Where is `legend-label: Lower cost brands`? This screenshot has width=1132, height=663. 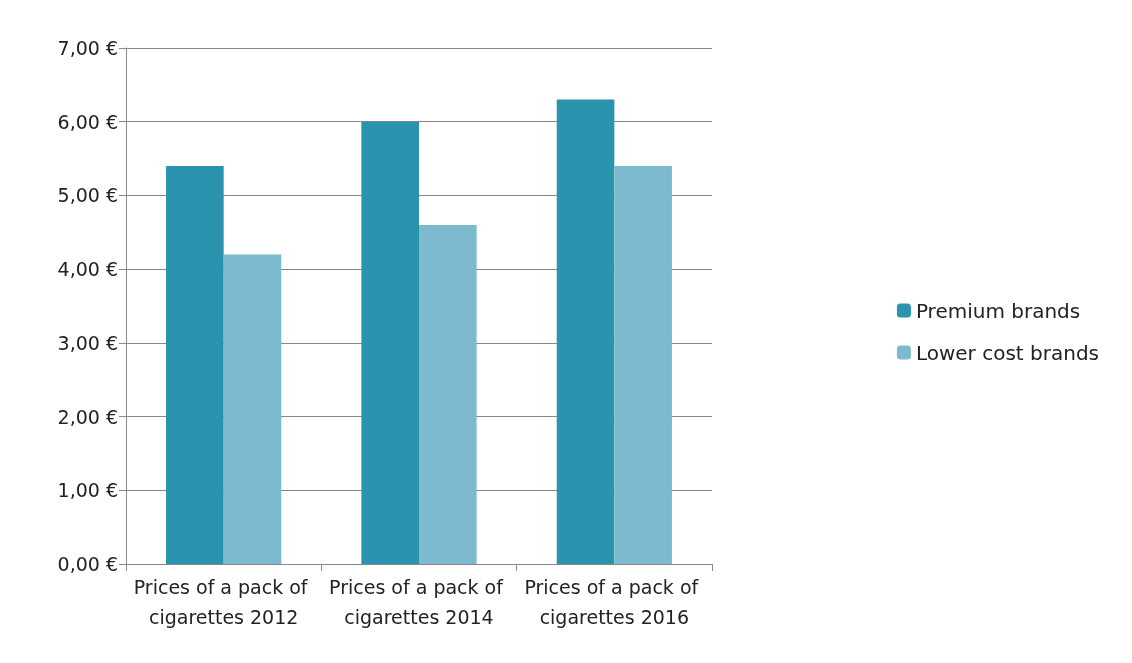
legend-label: Lower cost brands is located at coordinates (1007, 352).